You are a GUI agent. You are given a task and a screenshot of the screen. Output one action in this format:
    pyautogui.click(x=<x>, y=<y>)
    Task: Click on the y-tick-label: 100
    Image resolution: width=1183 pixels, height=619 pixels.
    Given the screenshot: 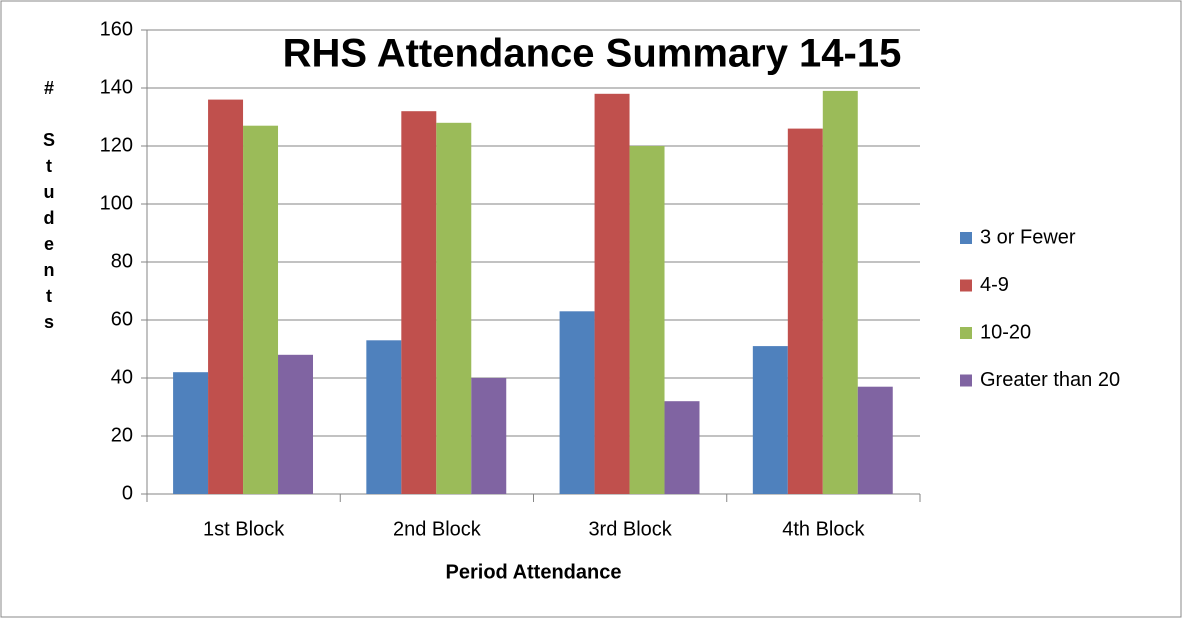 What is the action you would take?
    pyautogui.click(x=116, y=203)
    